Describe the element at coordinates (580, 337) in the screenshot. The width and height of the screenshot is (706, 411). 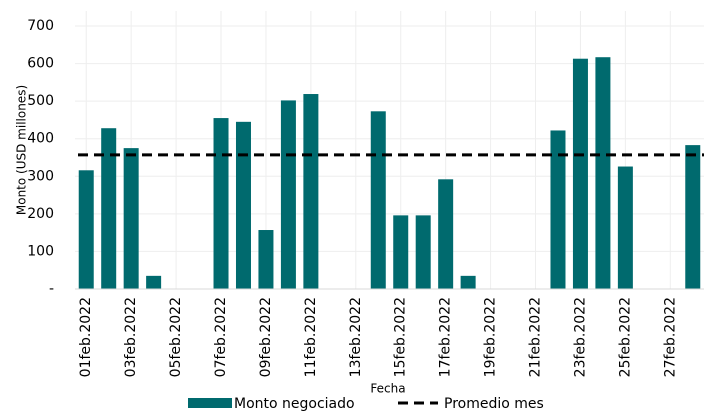
I see `x-tick-label: 23feb.2022` at that location.